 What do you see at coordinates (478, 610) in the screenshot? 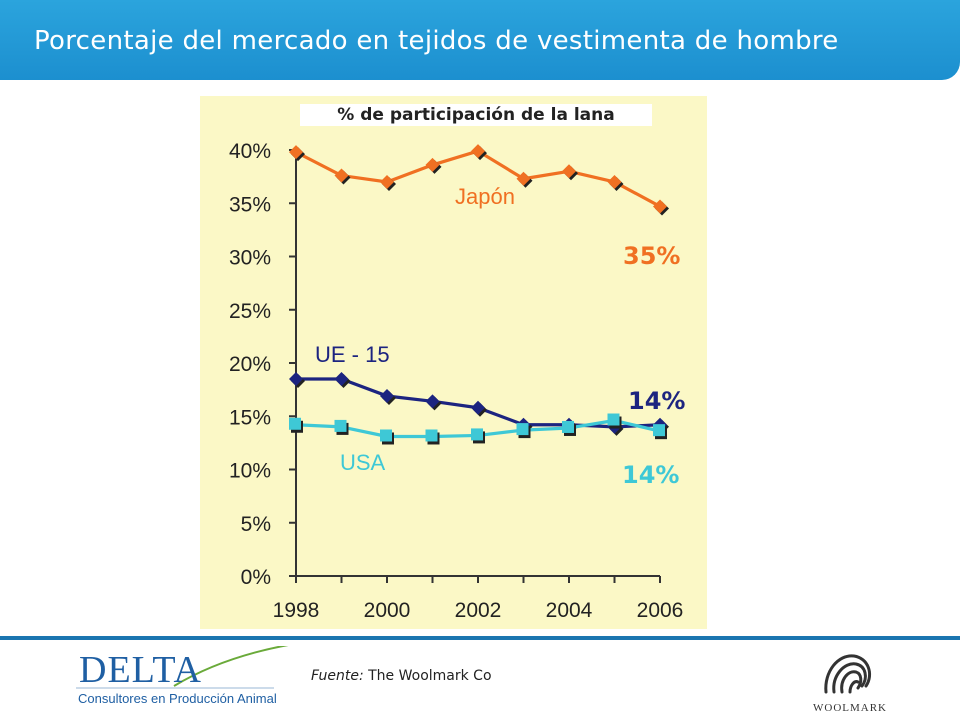
I see `x-tick-label: 2002` at bounding box center [478, 610].